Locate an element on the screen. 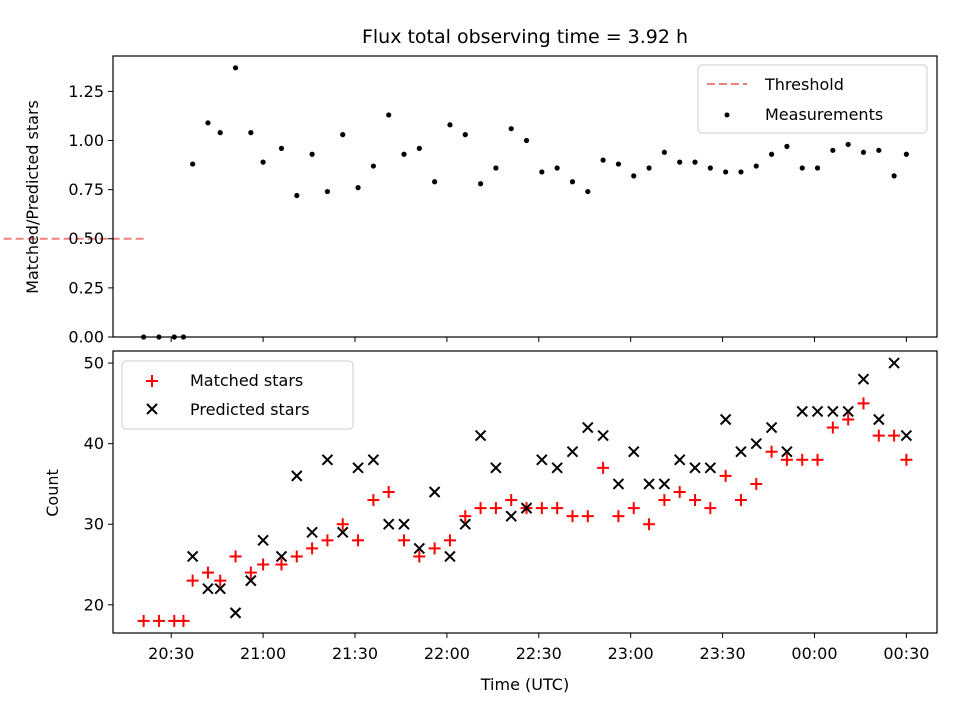  top-y-tick-label: 0.00 is located at coordinates (86, 337).